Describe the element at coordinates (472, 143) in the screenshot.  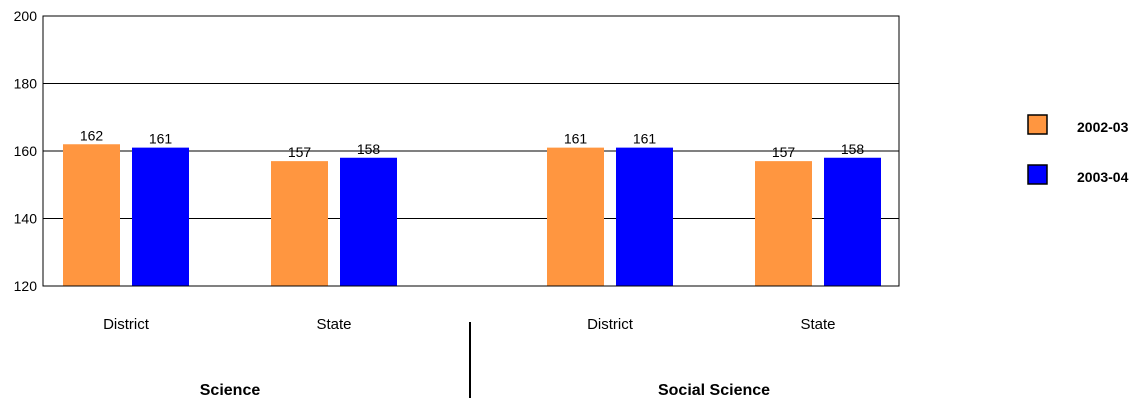
I see `value-labels: 162 161 157 158 161 161 157 158` at that location.